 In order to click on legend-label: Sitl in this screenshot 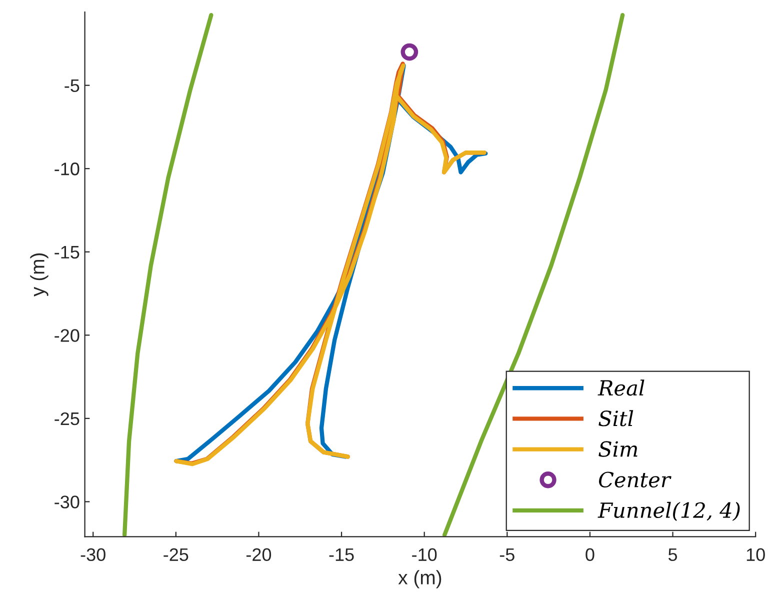, I will do `click(616, 418)`.